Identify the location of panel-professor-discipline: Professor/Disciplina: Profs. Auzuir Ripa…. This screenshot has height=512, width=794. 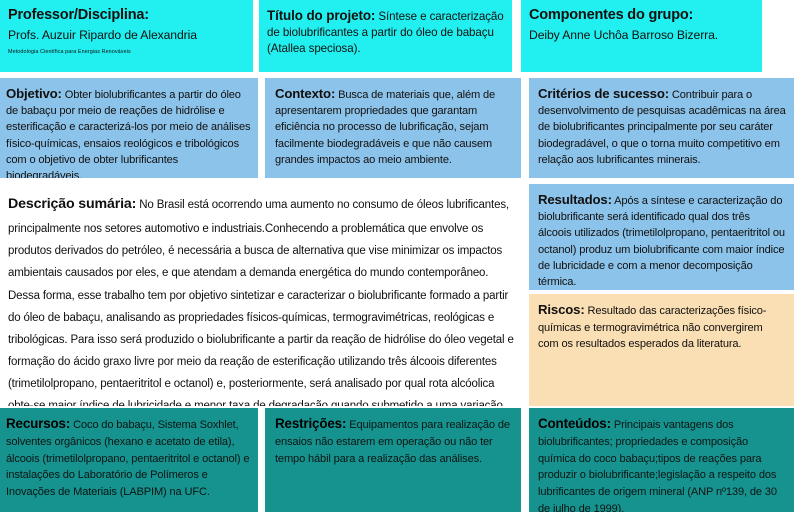
(126, 36).